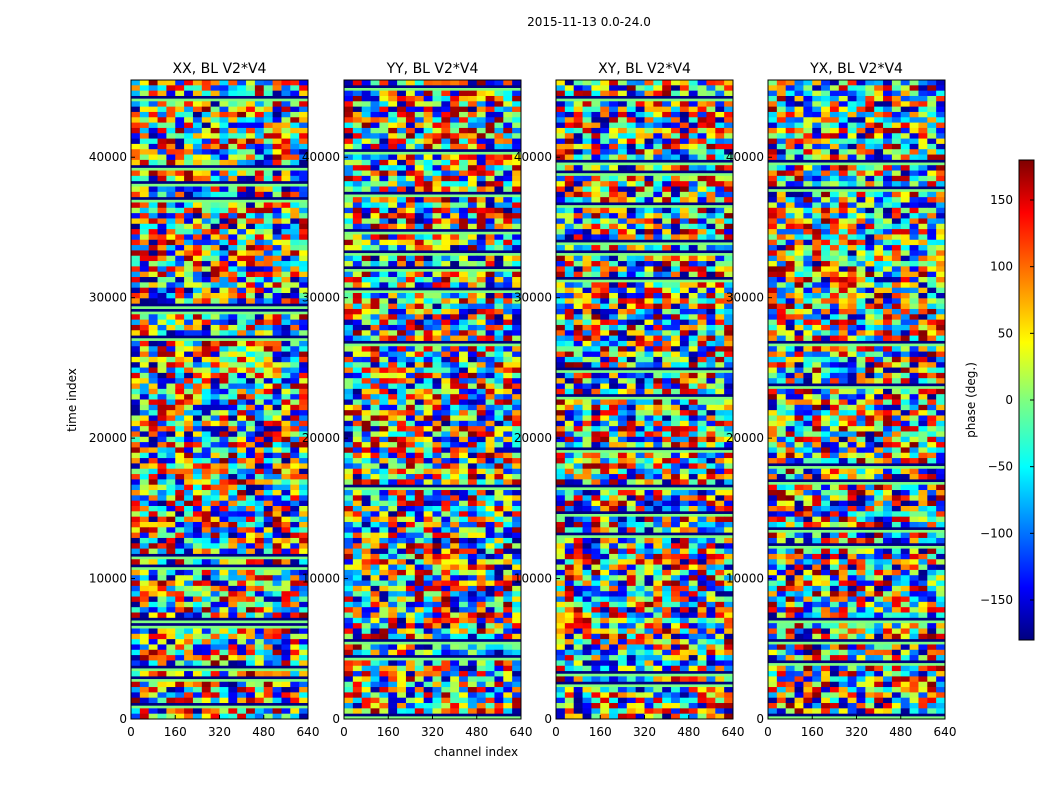 Image resolution: width=1050 pixels, height=800 pixels. I want to click on colorbar-tick-label: 100, so click(1001, 267).